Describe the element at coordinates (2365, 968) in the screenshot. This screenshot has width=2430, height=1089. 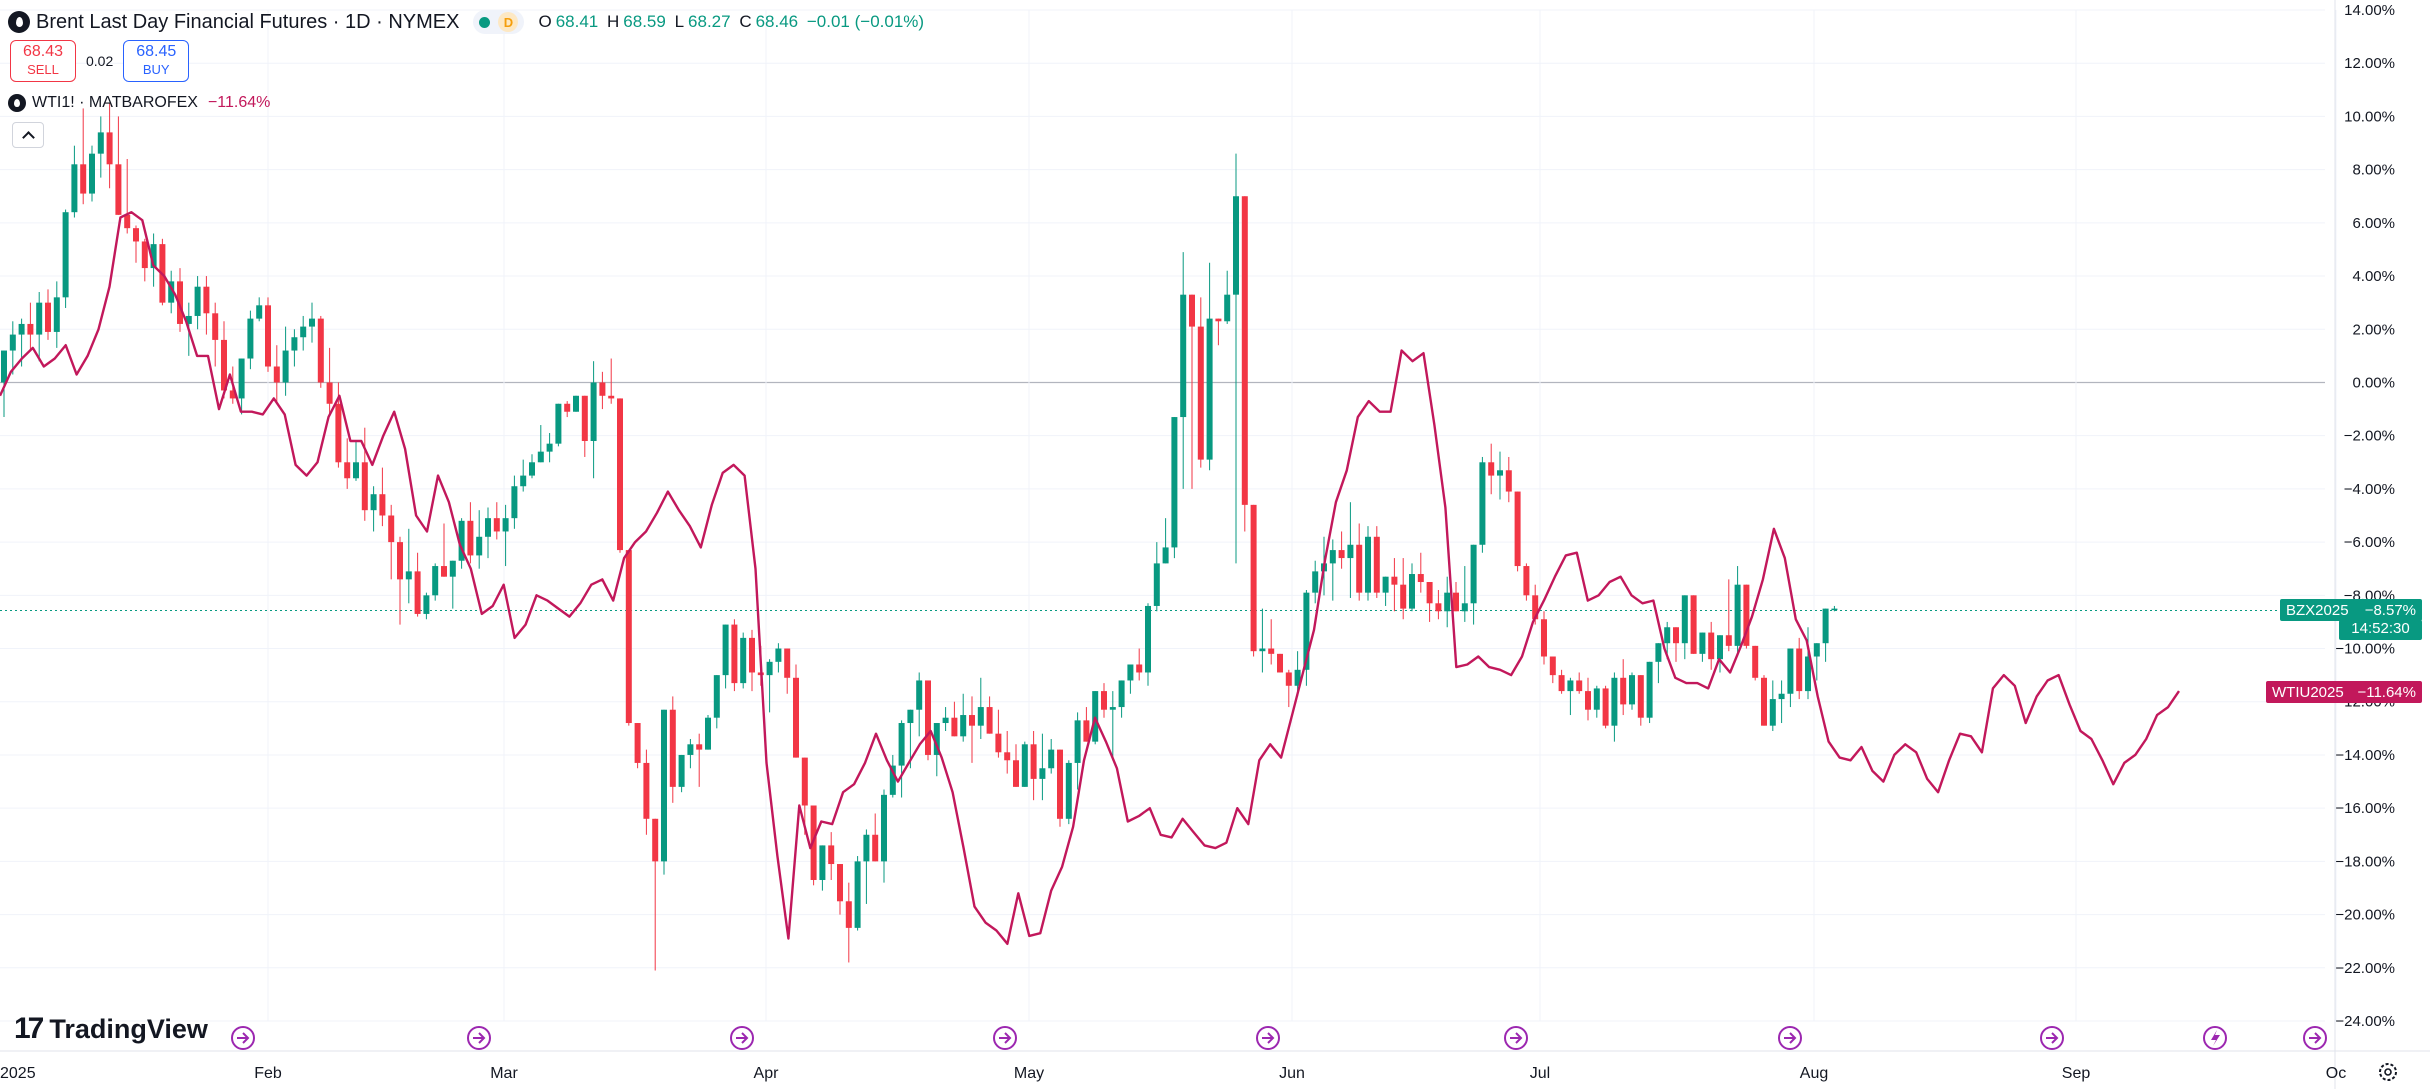
I see `y-tick-label: −22.00%` at that location.